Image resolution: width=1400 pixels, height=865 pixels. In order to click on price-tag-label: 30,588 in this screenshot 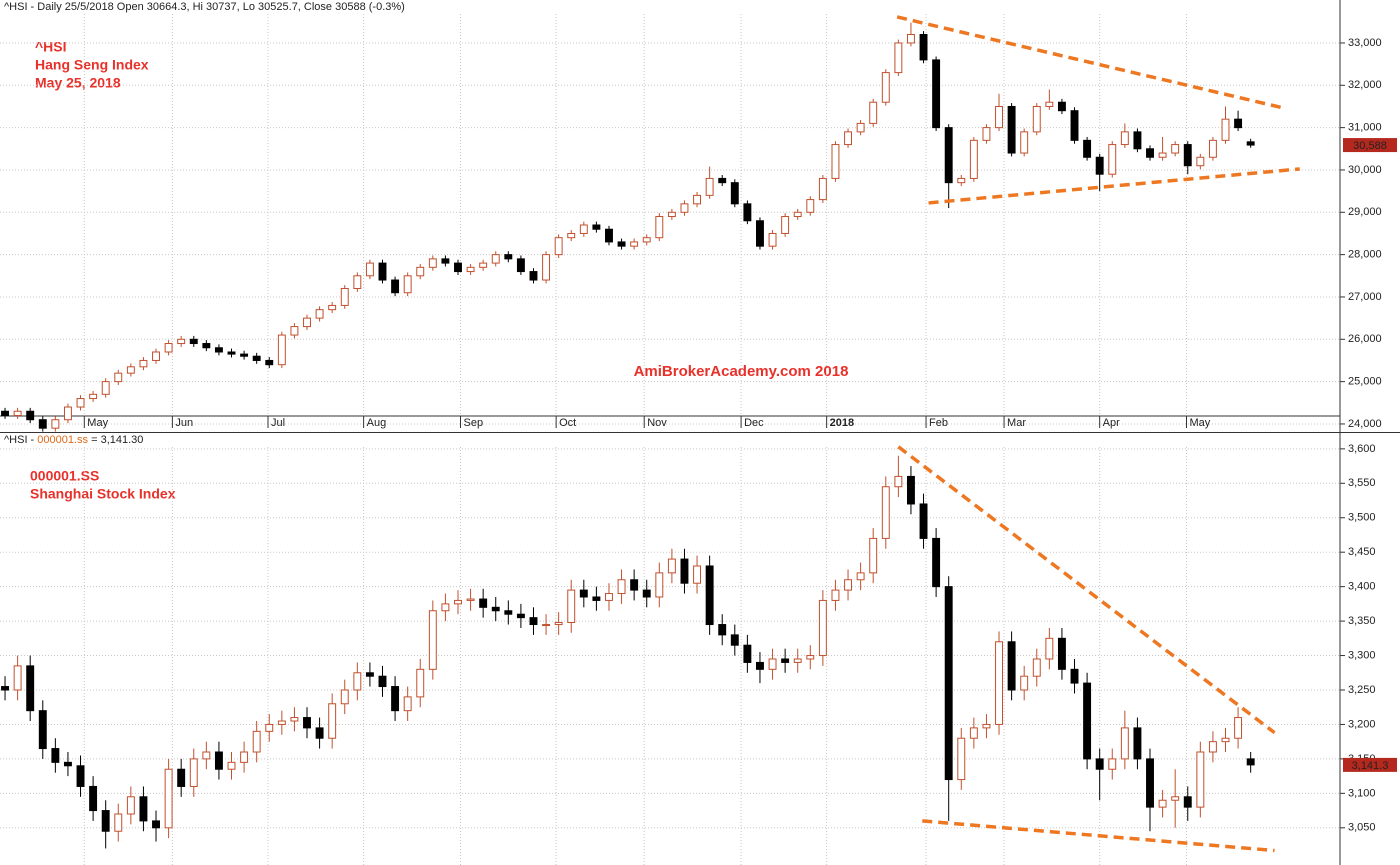, I will do `click(1370, 146)`.